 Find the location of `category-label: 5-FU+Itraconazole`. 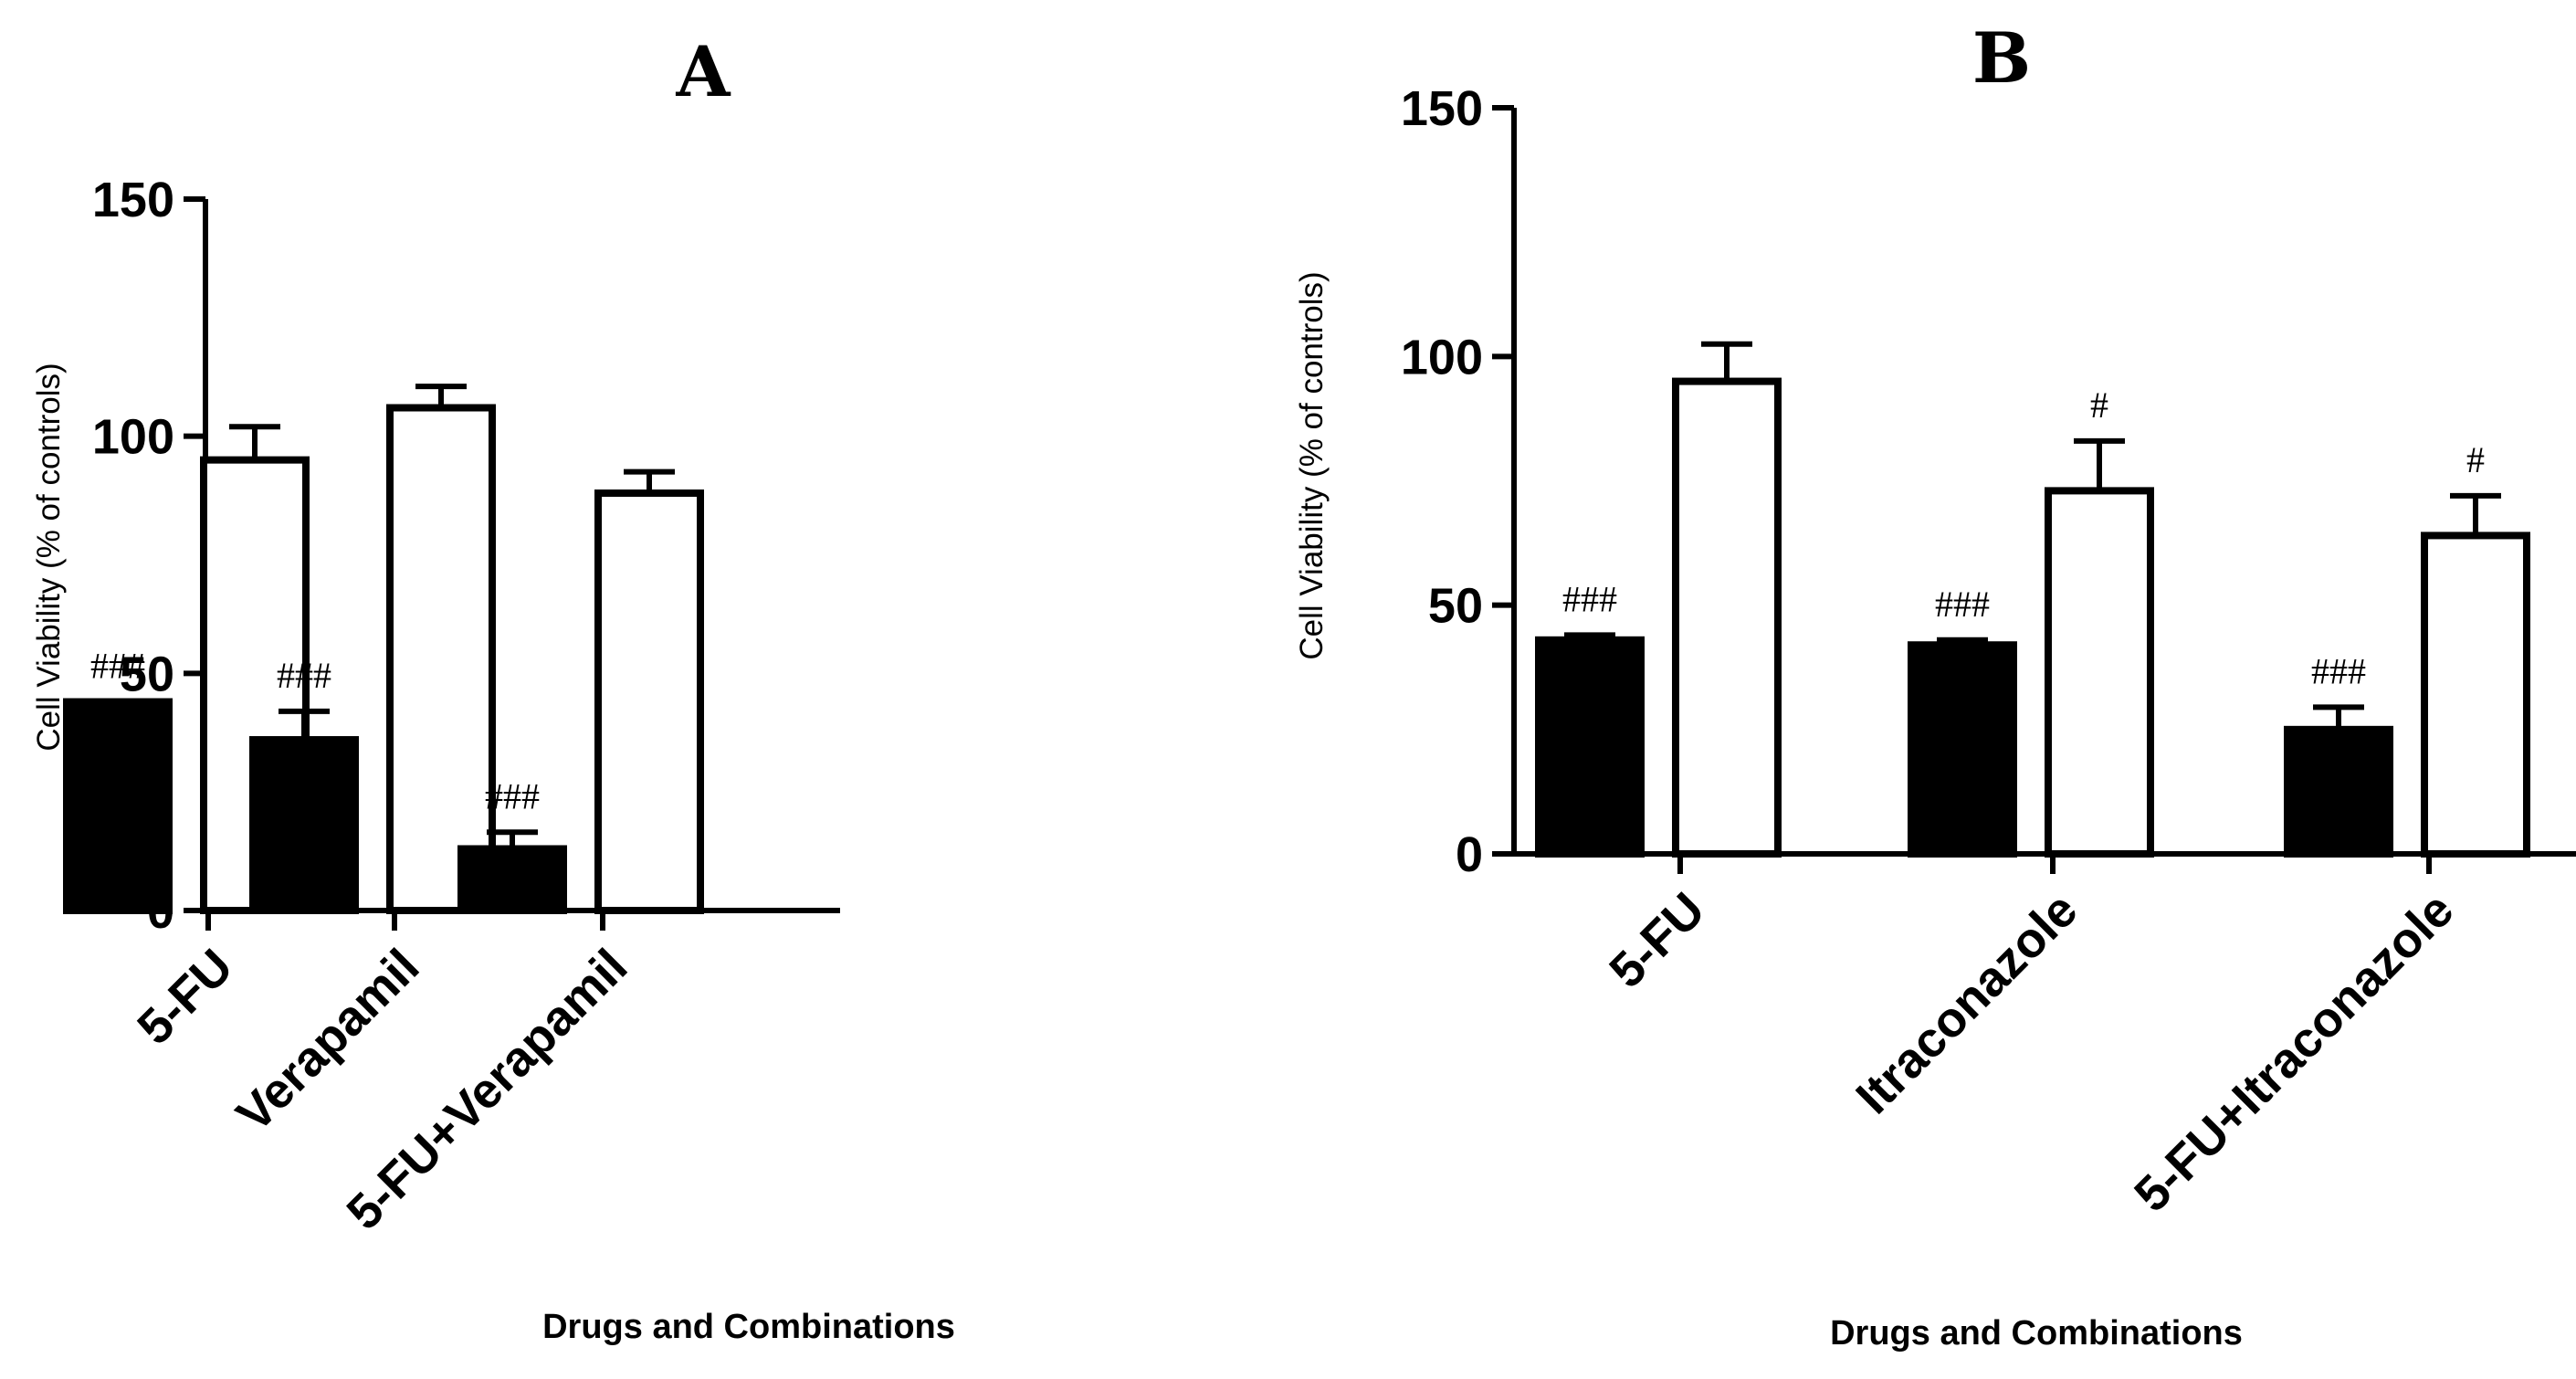

category-label: 5-FU+Itraconazole is located at coordinates (2294, 1052).